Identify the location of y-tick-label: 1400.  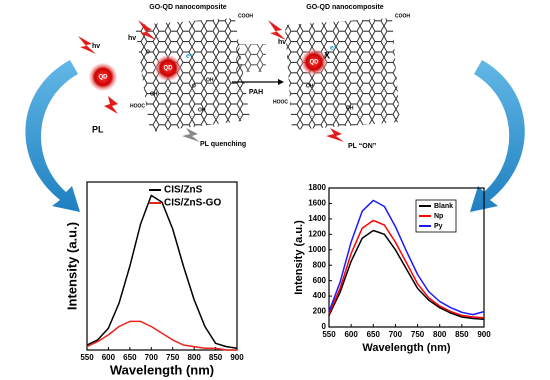
(317, 218).